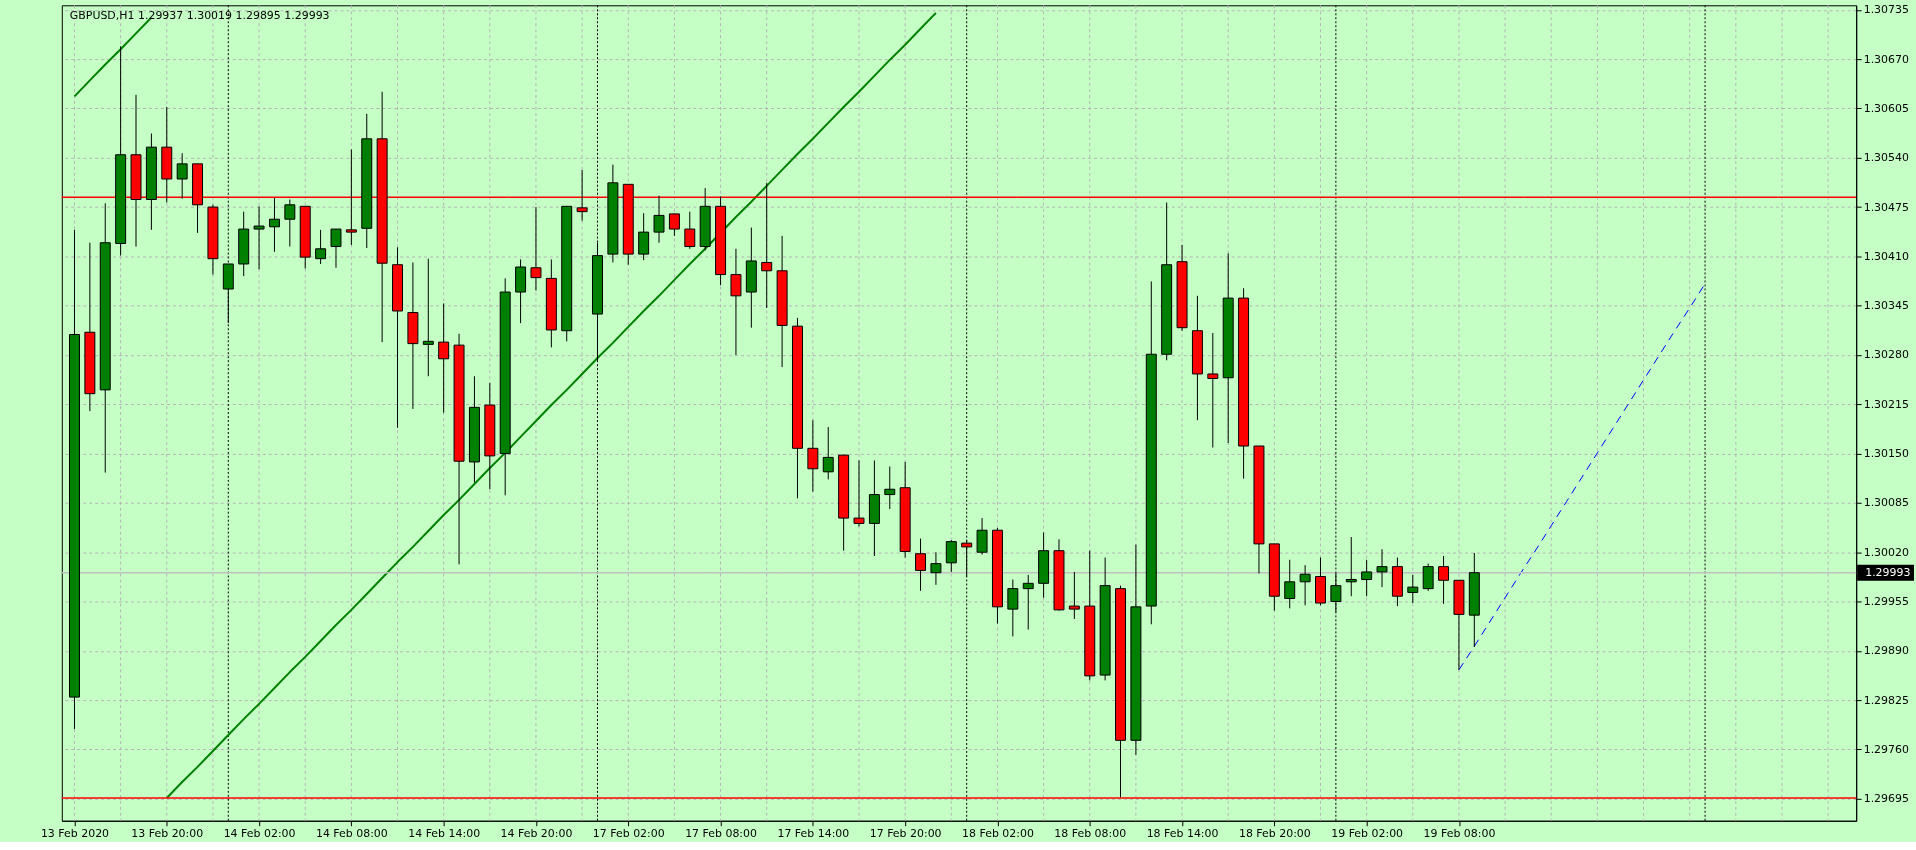 This screenshot has height=850, width=1916. What do you see at coordinates (628, 834) in the screenshot?
I see `x-tick-label: 17 Feb 02:00` at bounding box center [628, 834].